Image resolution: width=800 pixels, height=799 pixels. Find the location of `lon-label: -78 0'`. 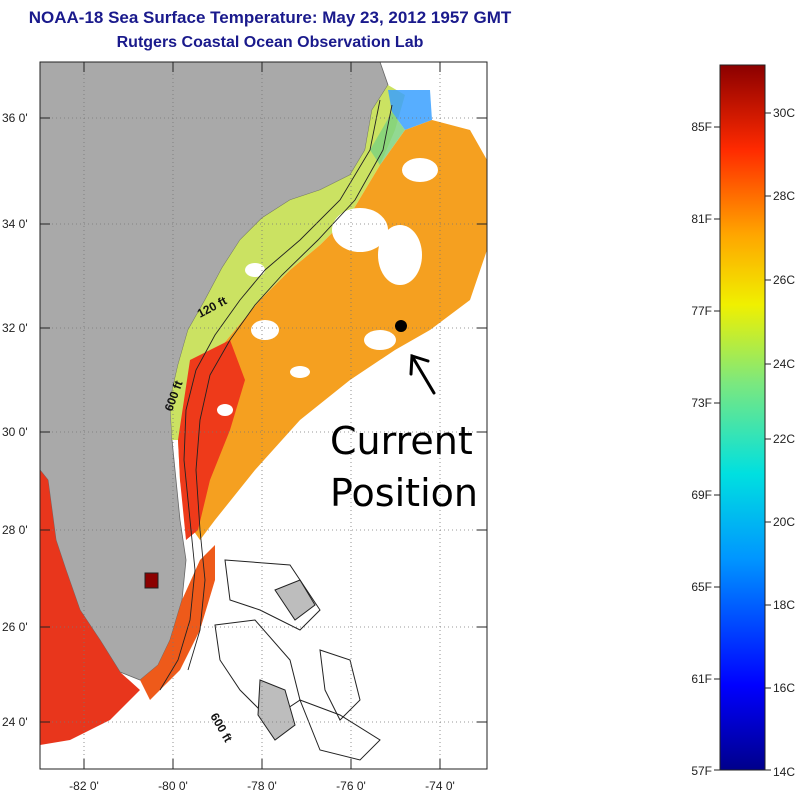

lon-label: -78 0' is located at coordinates (262, 786).